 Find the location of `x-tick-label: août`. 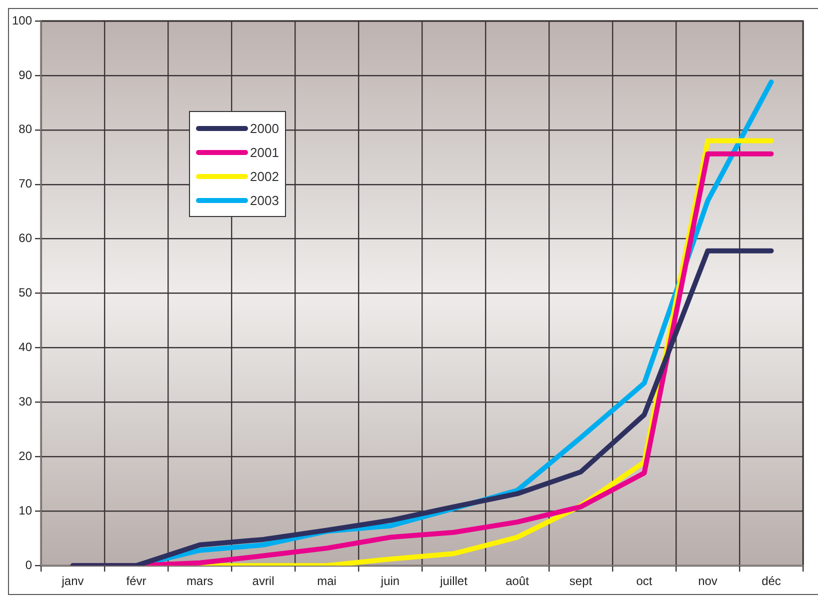

x-tick-label: août is located at coordinates (518, 581).